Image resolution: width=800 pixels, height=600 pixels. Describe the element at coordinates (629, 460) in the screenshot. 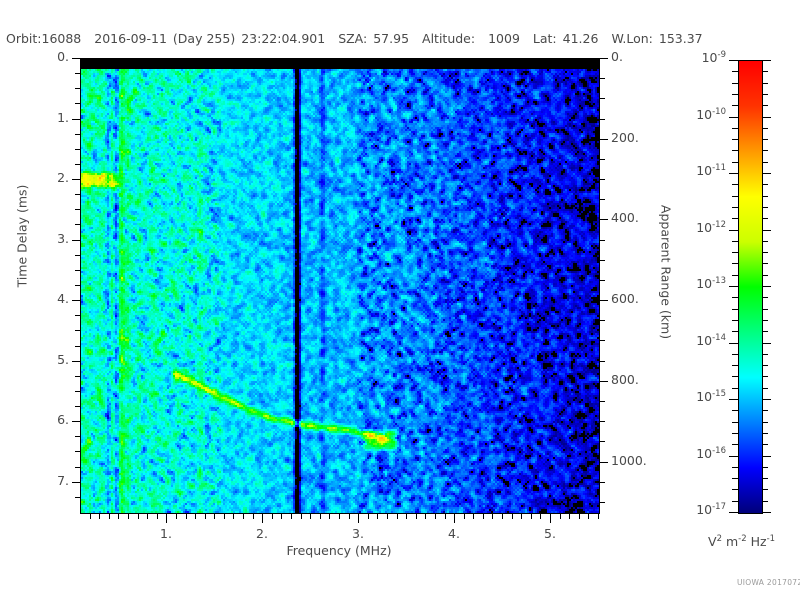

I see `axis-tick-label: 1000.` at that location.